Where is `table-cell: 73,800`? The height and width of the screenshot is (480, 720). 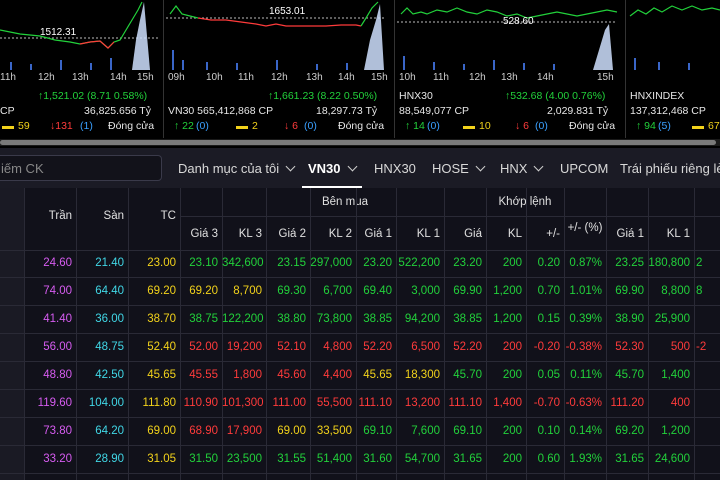
table-cell: 73,800 is located at coordinates (334, 319).